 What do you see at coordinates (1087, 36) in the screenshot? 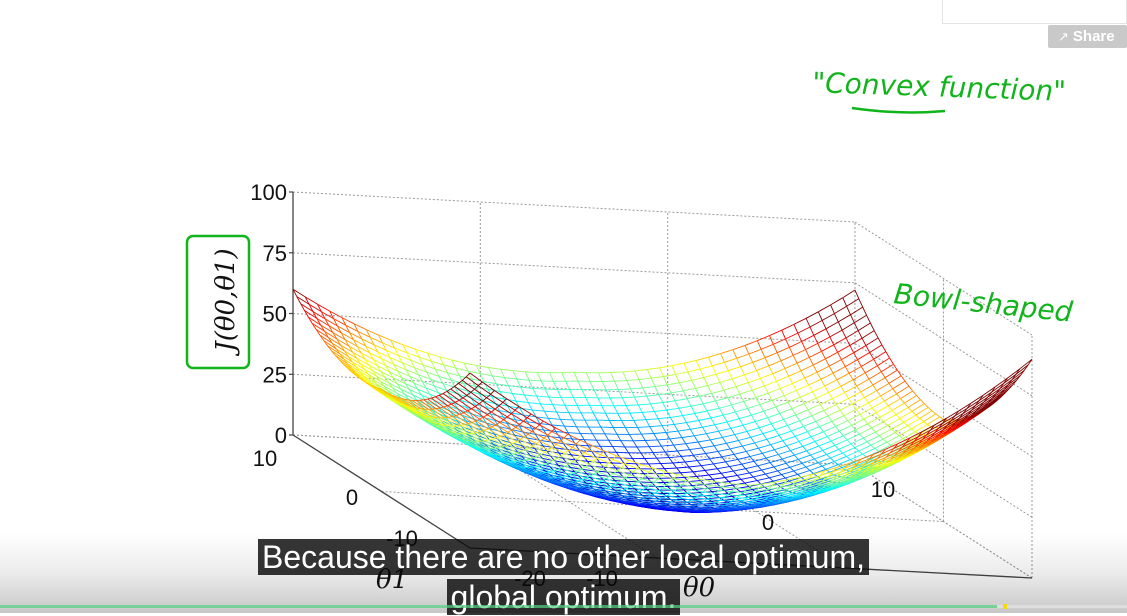
I see `share-button: ↗Share` at bounding box center [1087, 36].